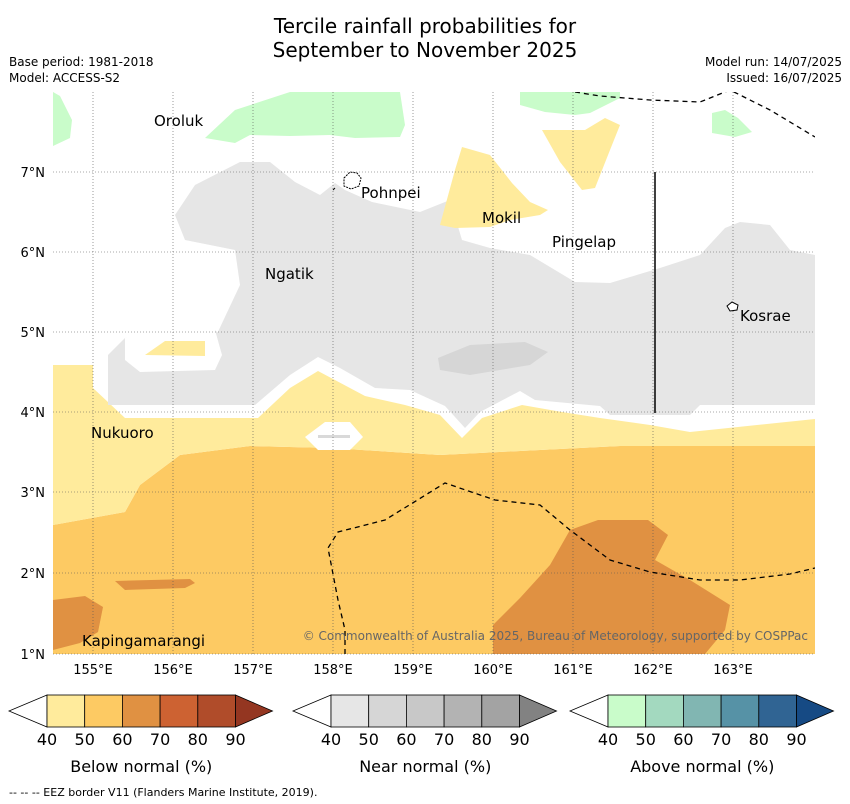 This screenshot has width=850, height=804. Describe the element at coordinates (47, 739) in the screenshot. I see `legend-0-tick-0: 40` at that location.